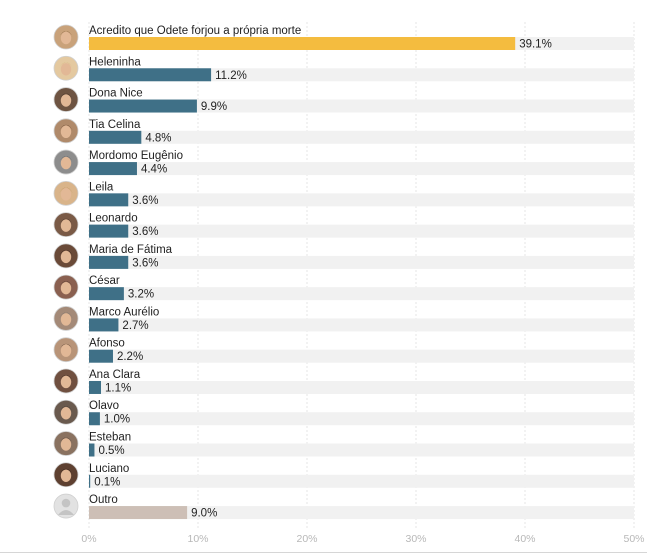 This screenshot has width=647, height=557. What do you see at coordinates (66, 162) in the screenshot?
I see `avatar-mordomo-eugenio-icon` at bounding box center [66, 162].